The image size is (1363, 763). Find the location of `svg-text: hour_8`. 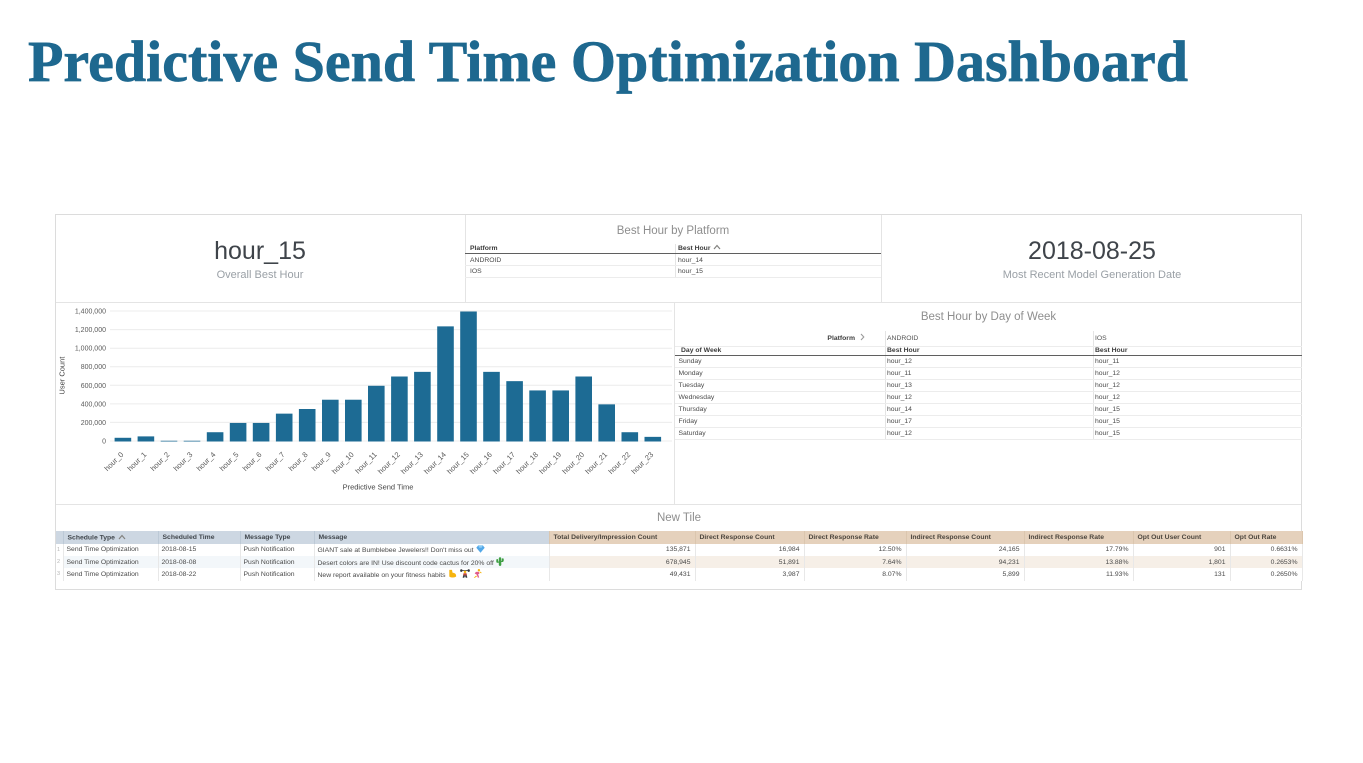

svg-text: hour_8 is located at coordinates (298, 461).